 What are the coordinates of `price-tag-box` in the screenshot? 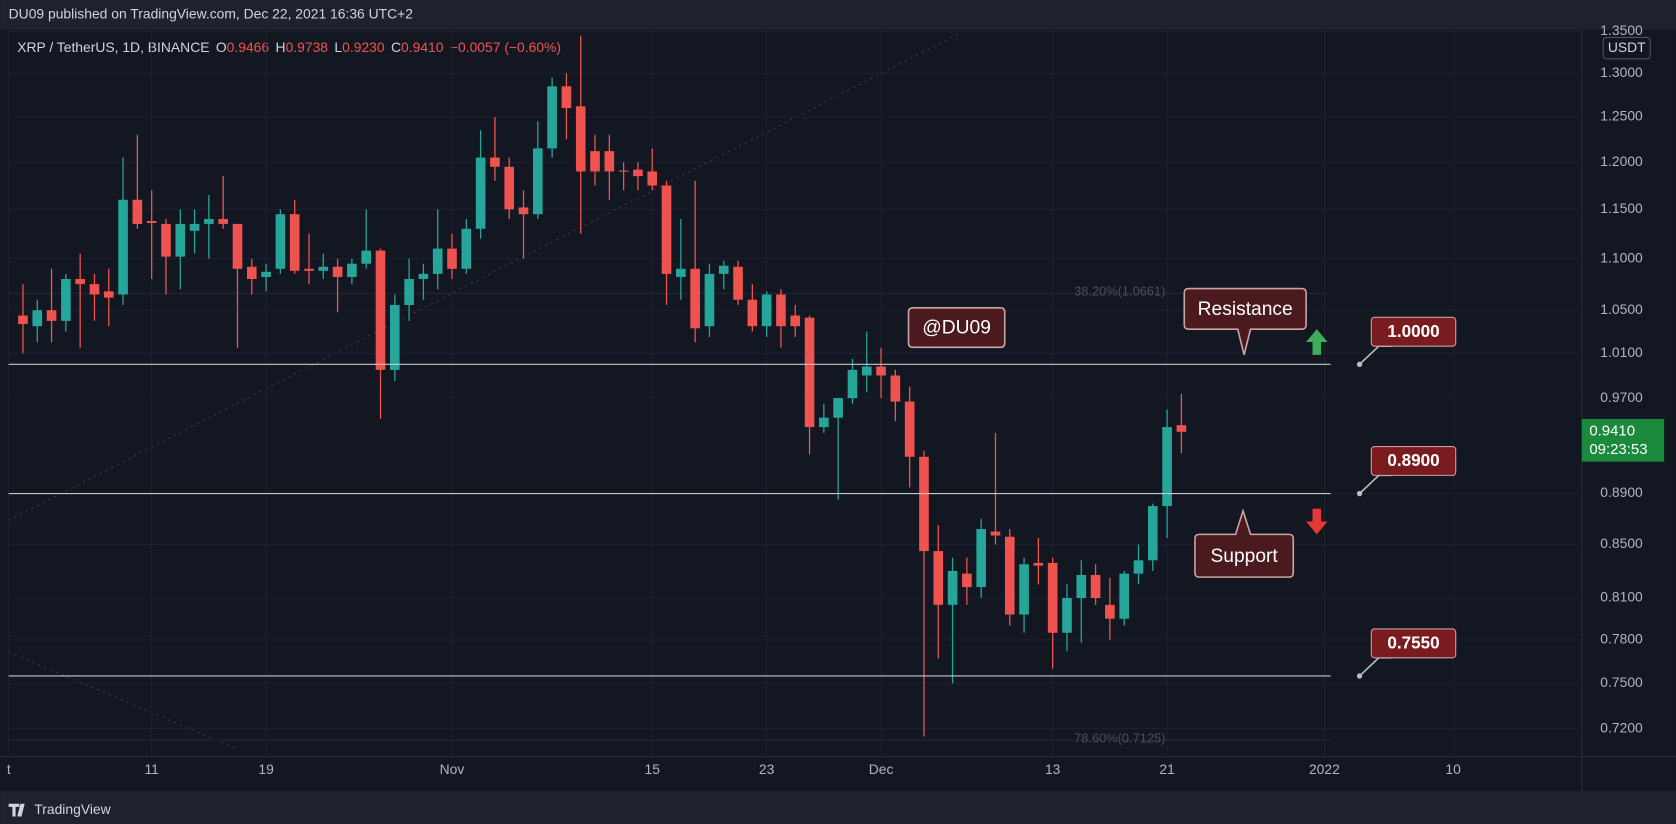 It's located at (1623, 440).